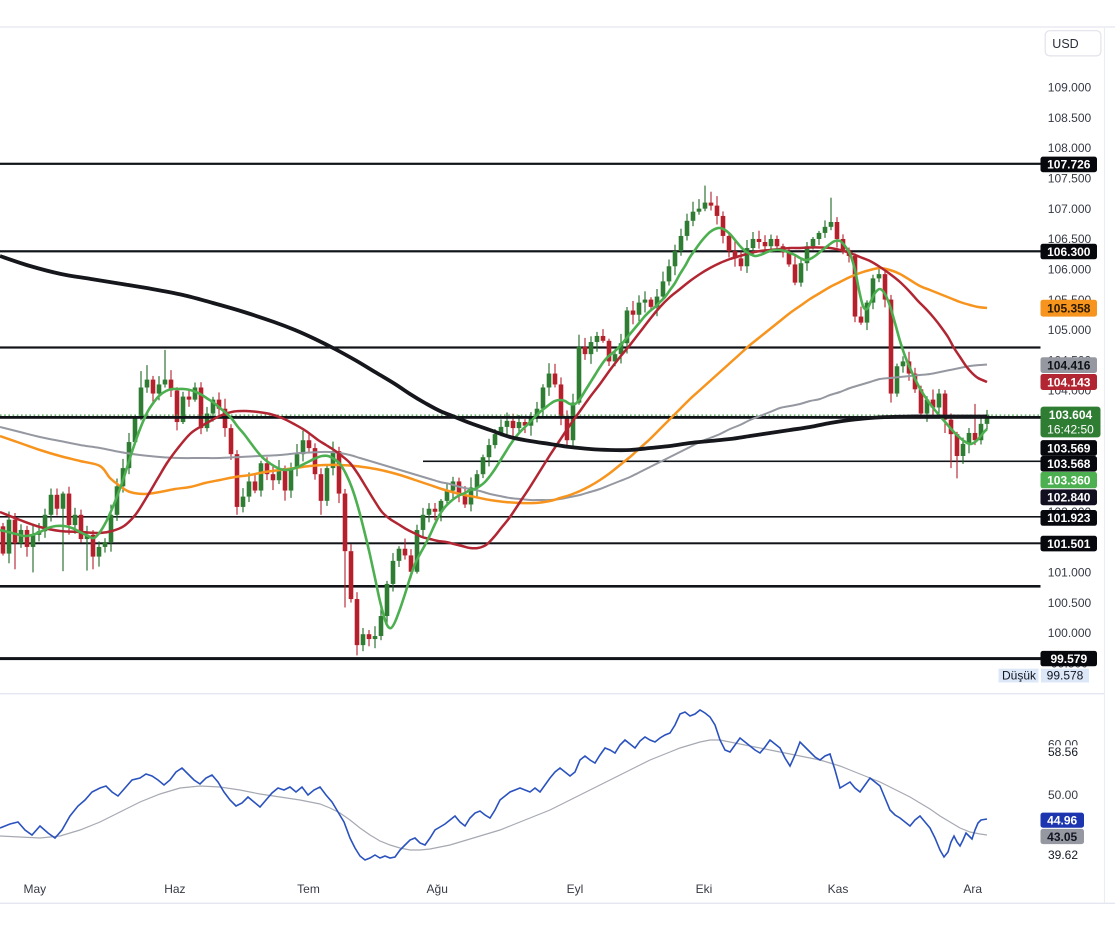 The width and height of the screenshot is (1115, 939). I want to click on svg-text: 100.000, so click(1070, 633).